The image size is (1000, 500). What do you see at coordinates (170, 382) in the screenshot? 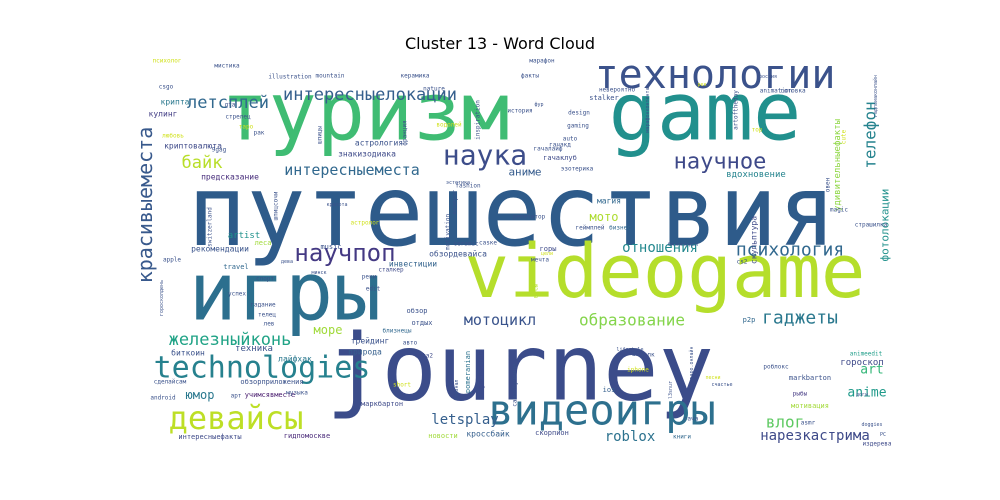
I see `word-112: сделайсам` at bounding box center [170, 382].